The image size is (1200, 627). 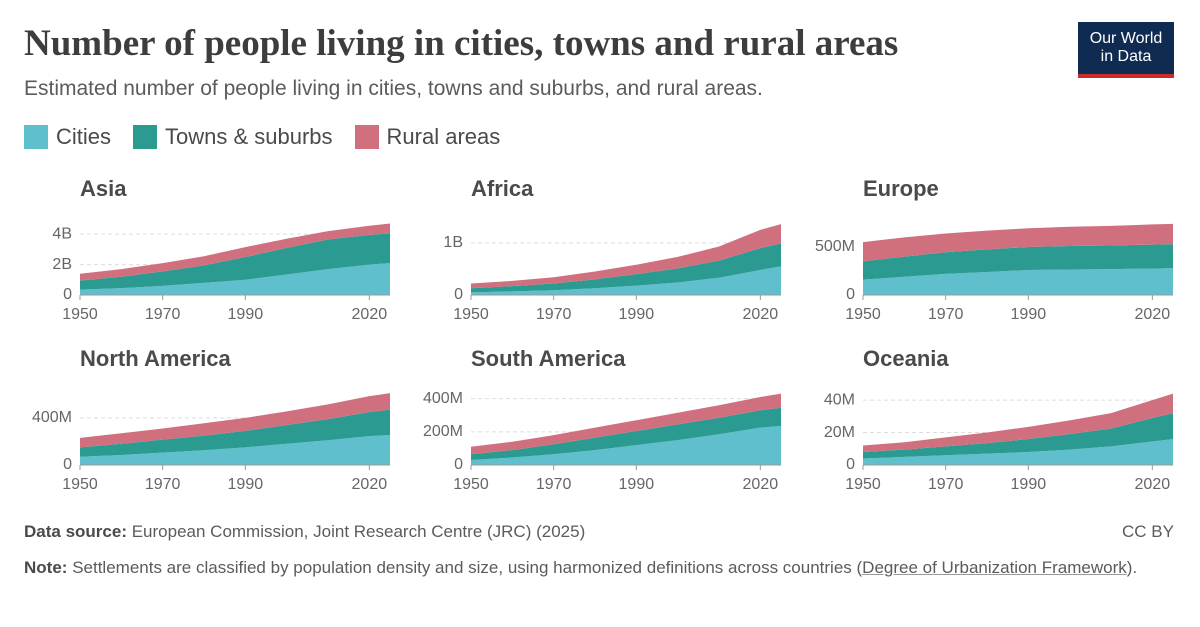 I want to click on license: CC BY, so click(x=1148, y=531).